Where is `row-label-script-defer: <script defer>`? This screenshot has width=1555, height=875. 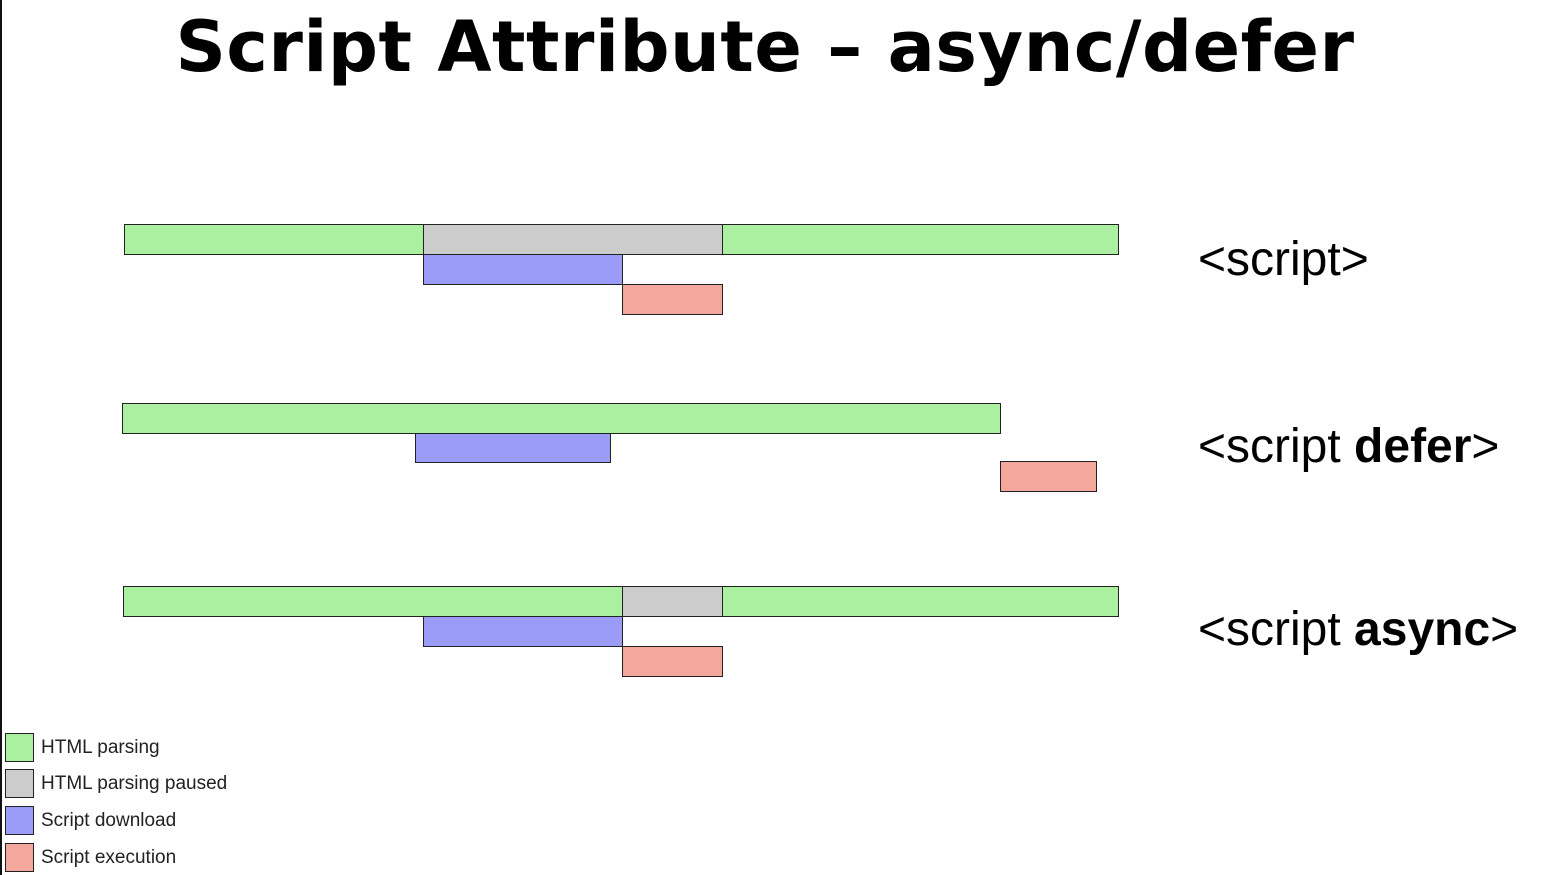
row-label-script-defer: <script defer> is located at coordinates (1348, 447).